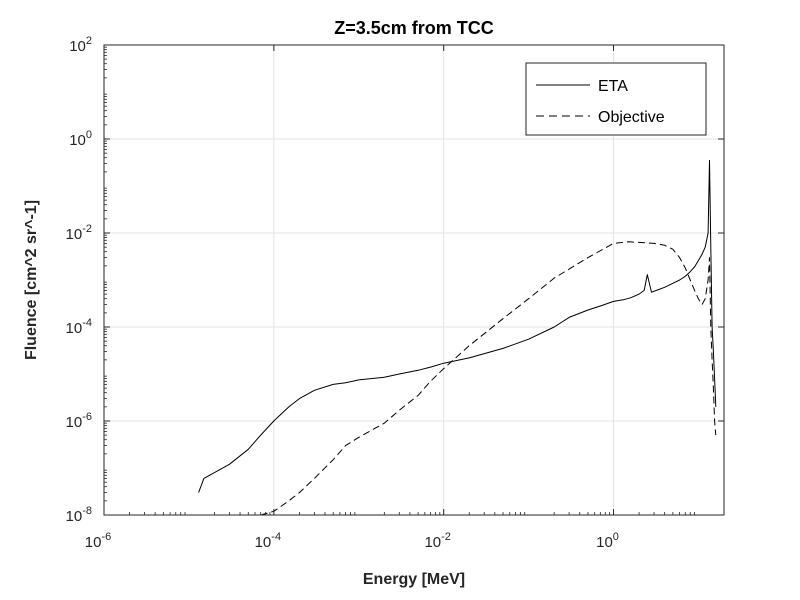  I want to click on legend: ETA Objective, so click(616, 99).